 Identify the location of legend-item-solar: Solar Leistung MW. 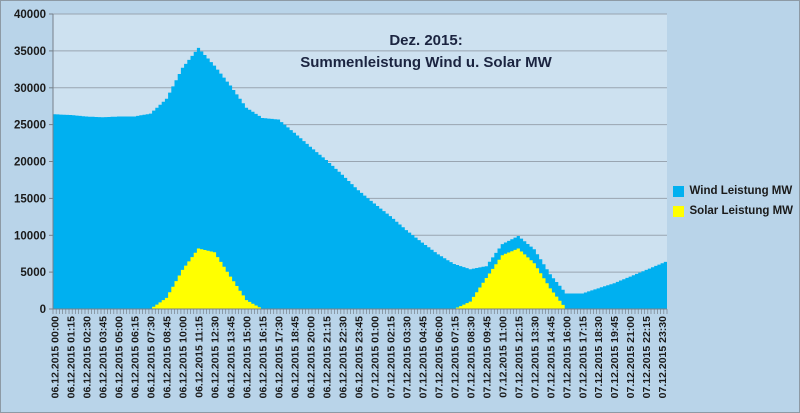
(733, 211).